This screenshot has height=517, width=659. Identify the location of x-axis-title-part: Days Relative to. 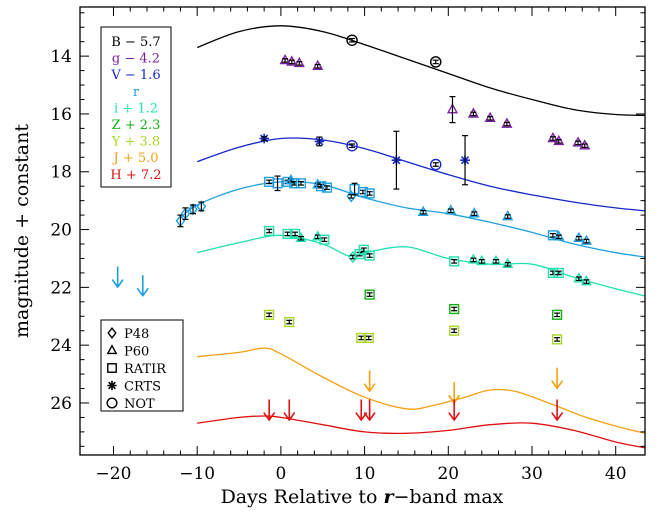
(302, 497).